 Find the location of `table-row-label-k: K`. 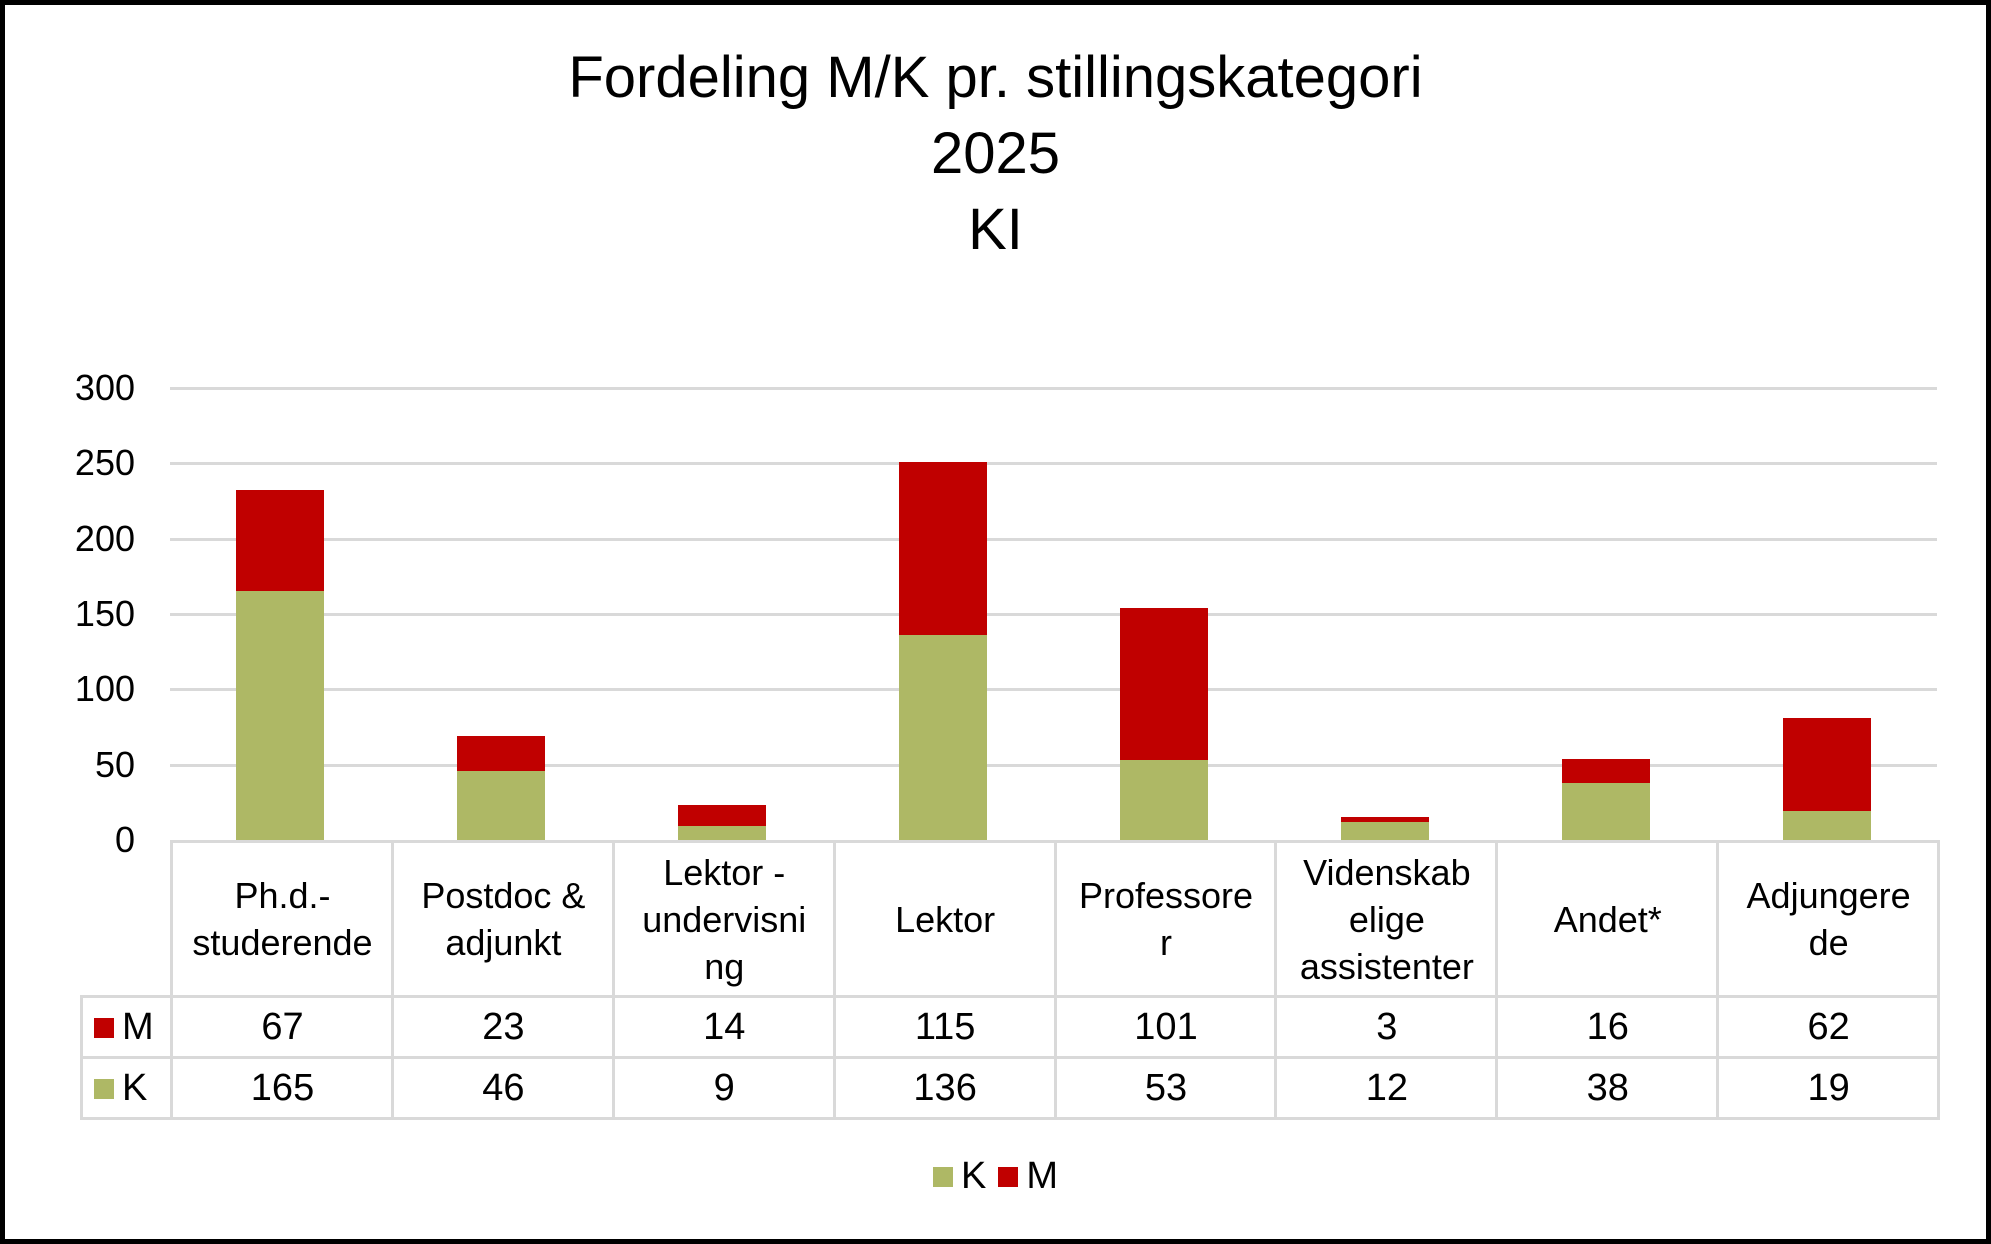

table-row-label-k: K is located at coordinates (126, 1088).